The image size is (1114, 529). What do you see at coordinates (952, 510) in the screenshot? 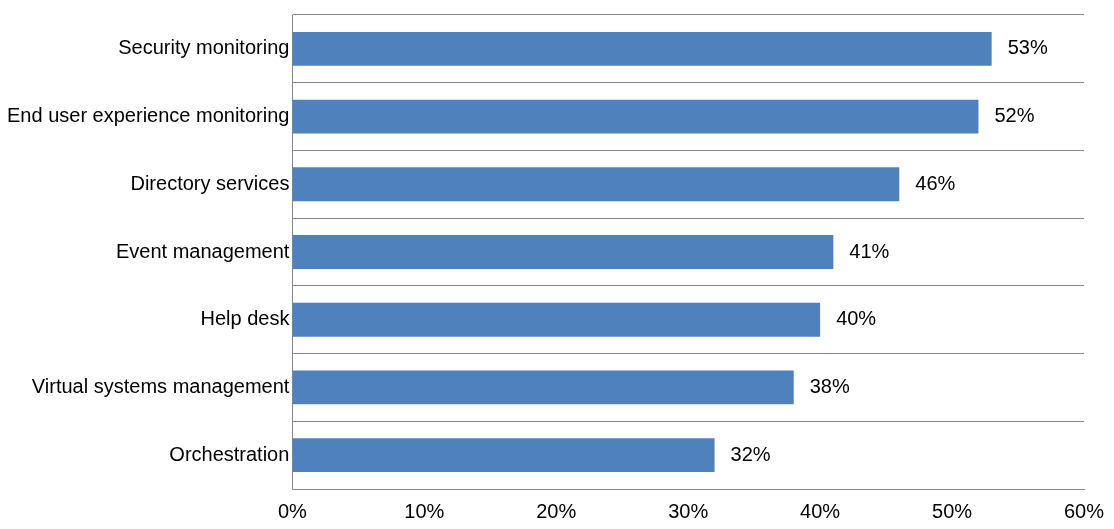
I see `x-tick-label: 50%` at bounding box center [952, 510].